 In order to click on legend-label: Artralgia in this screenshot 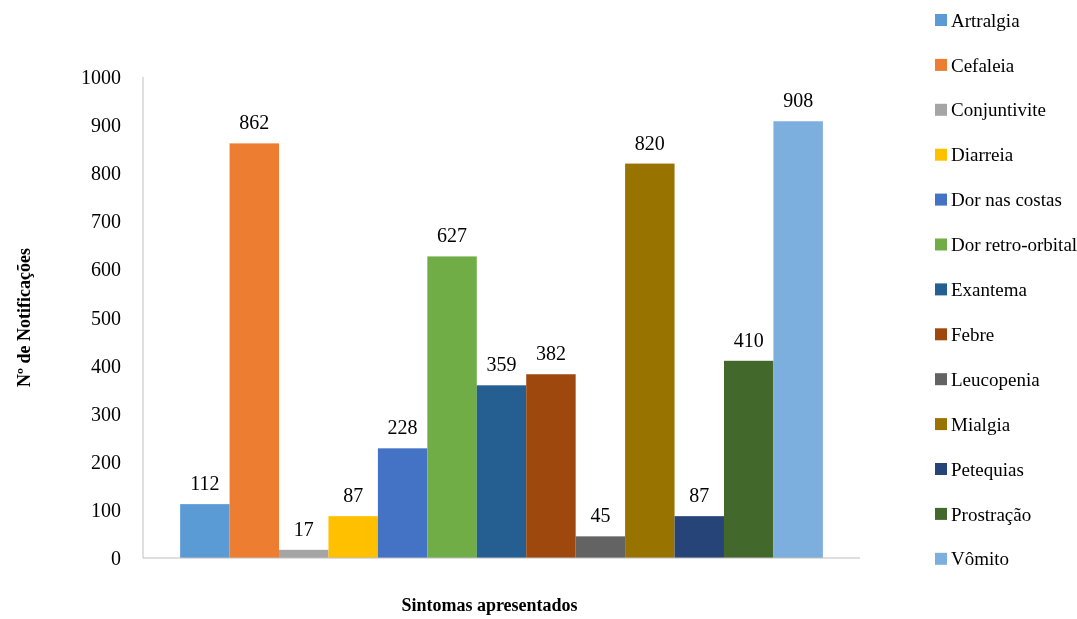, I will do `click(986, 20)`.